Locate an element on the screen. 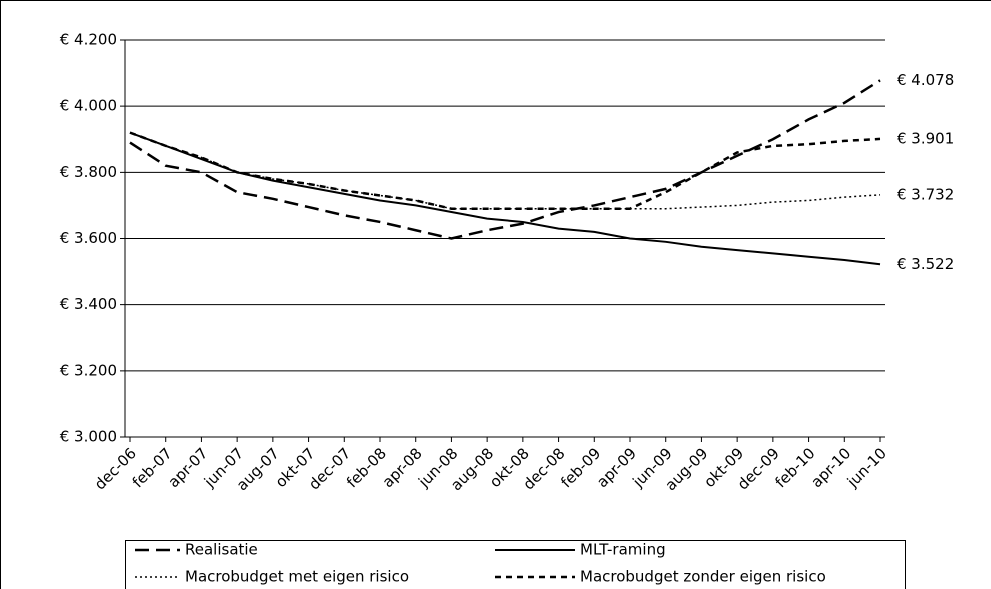 The image size is (991, 589). y-tick-label: € 3.000 is located at coordinates (88, 437).